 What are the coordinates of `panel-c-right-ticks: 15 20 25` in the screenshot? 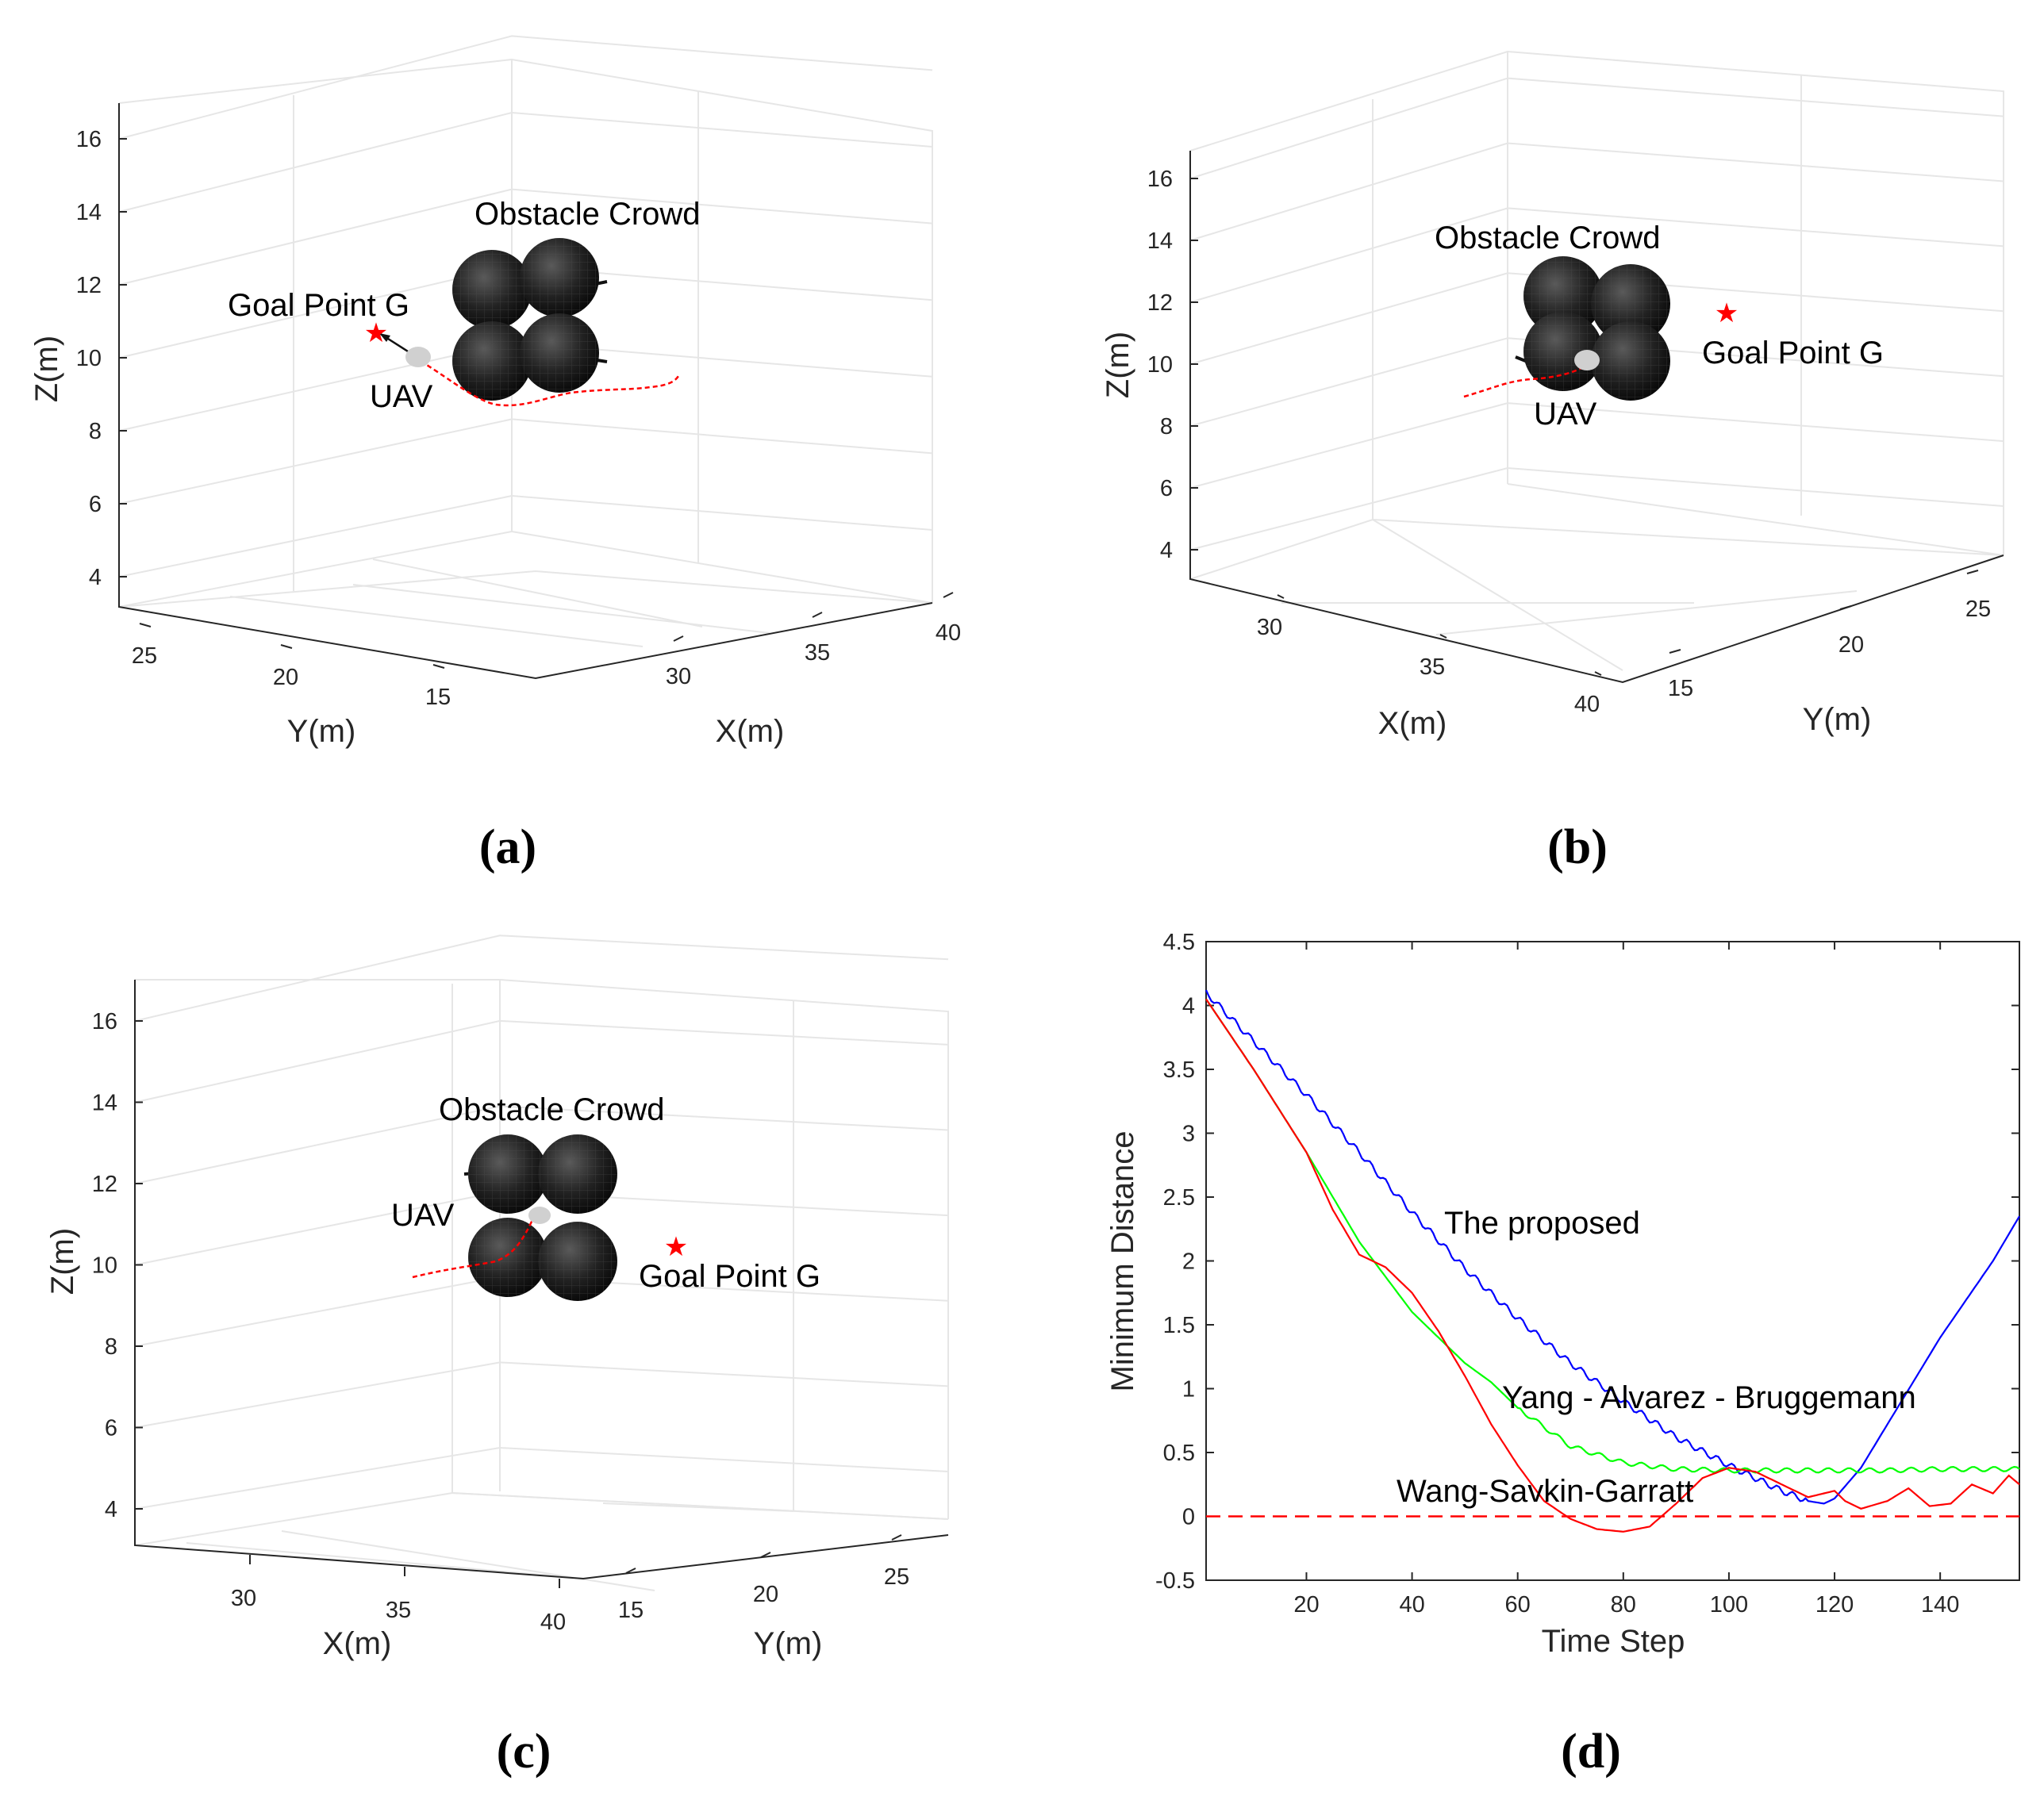 It's located at (763, 1578).